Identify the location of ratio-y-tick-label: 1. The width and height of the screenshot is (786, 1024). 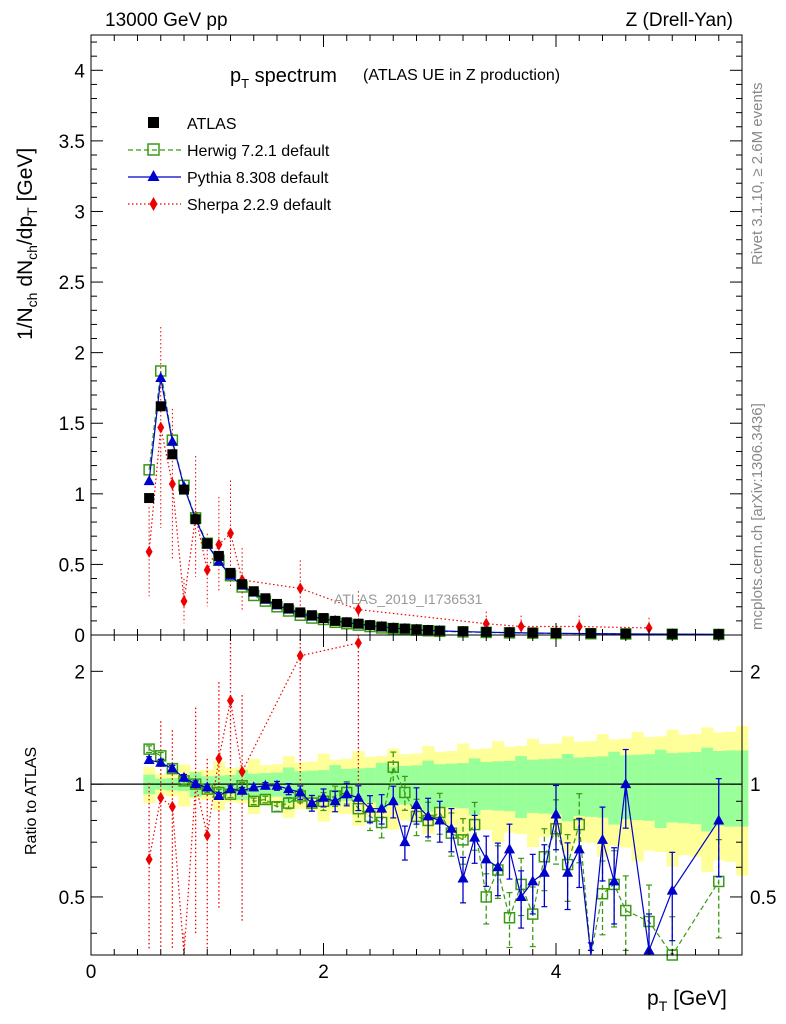
(79, 785).